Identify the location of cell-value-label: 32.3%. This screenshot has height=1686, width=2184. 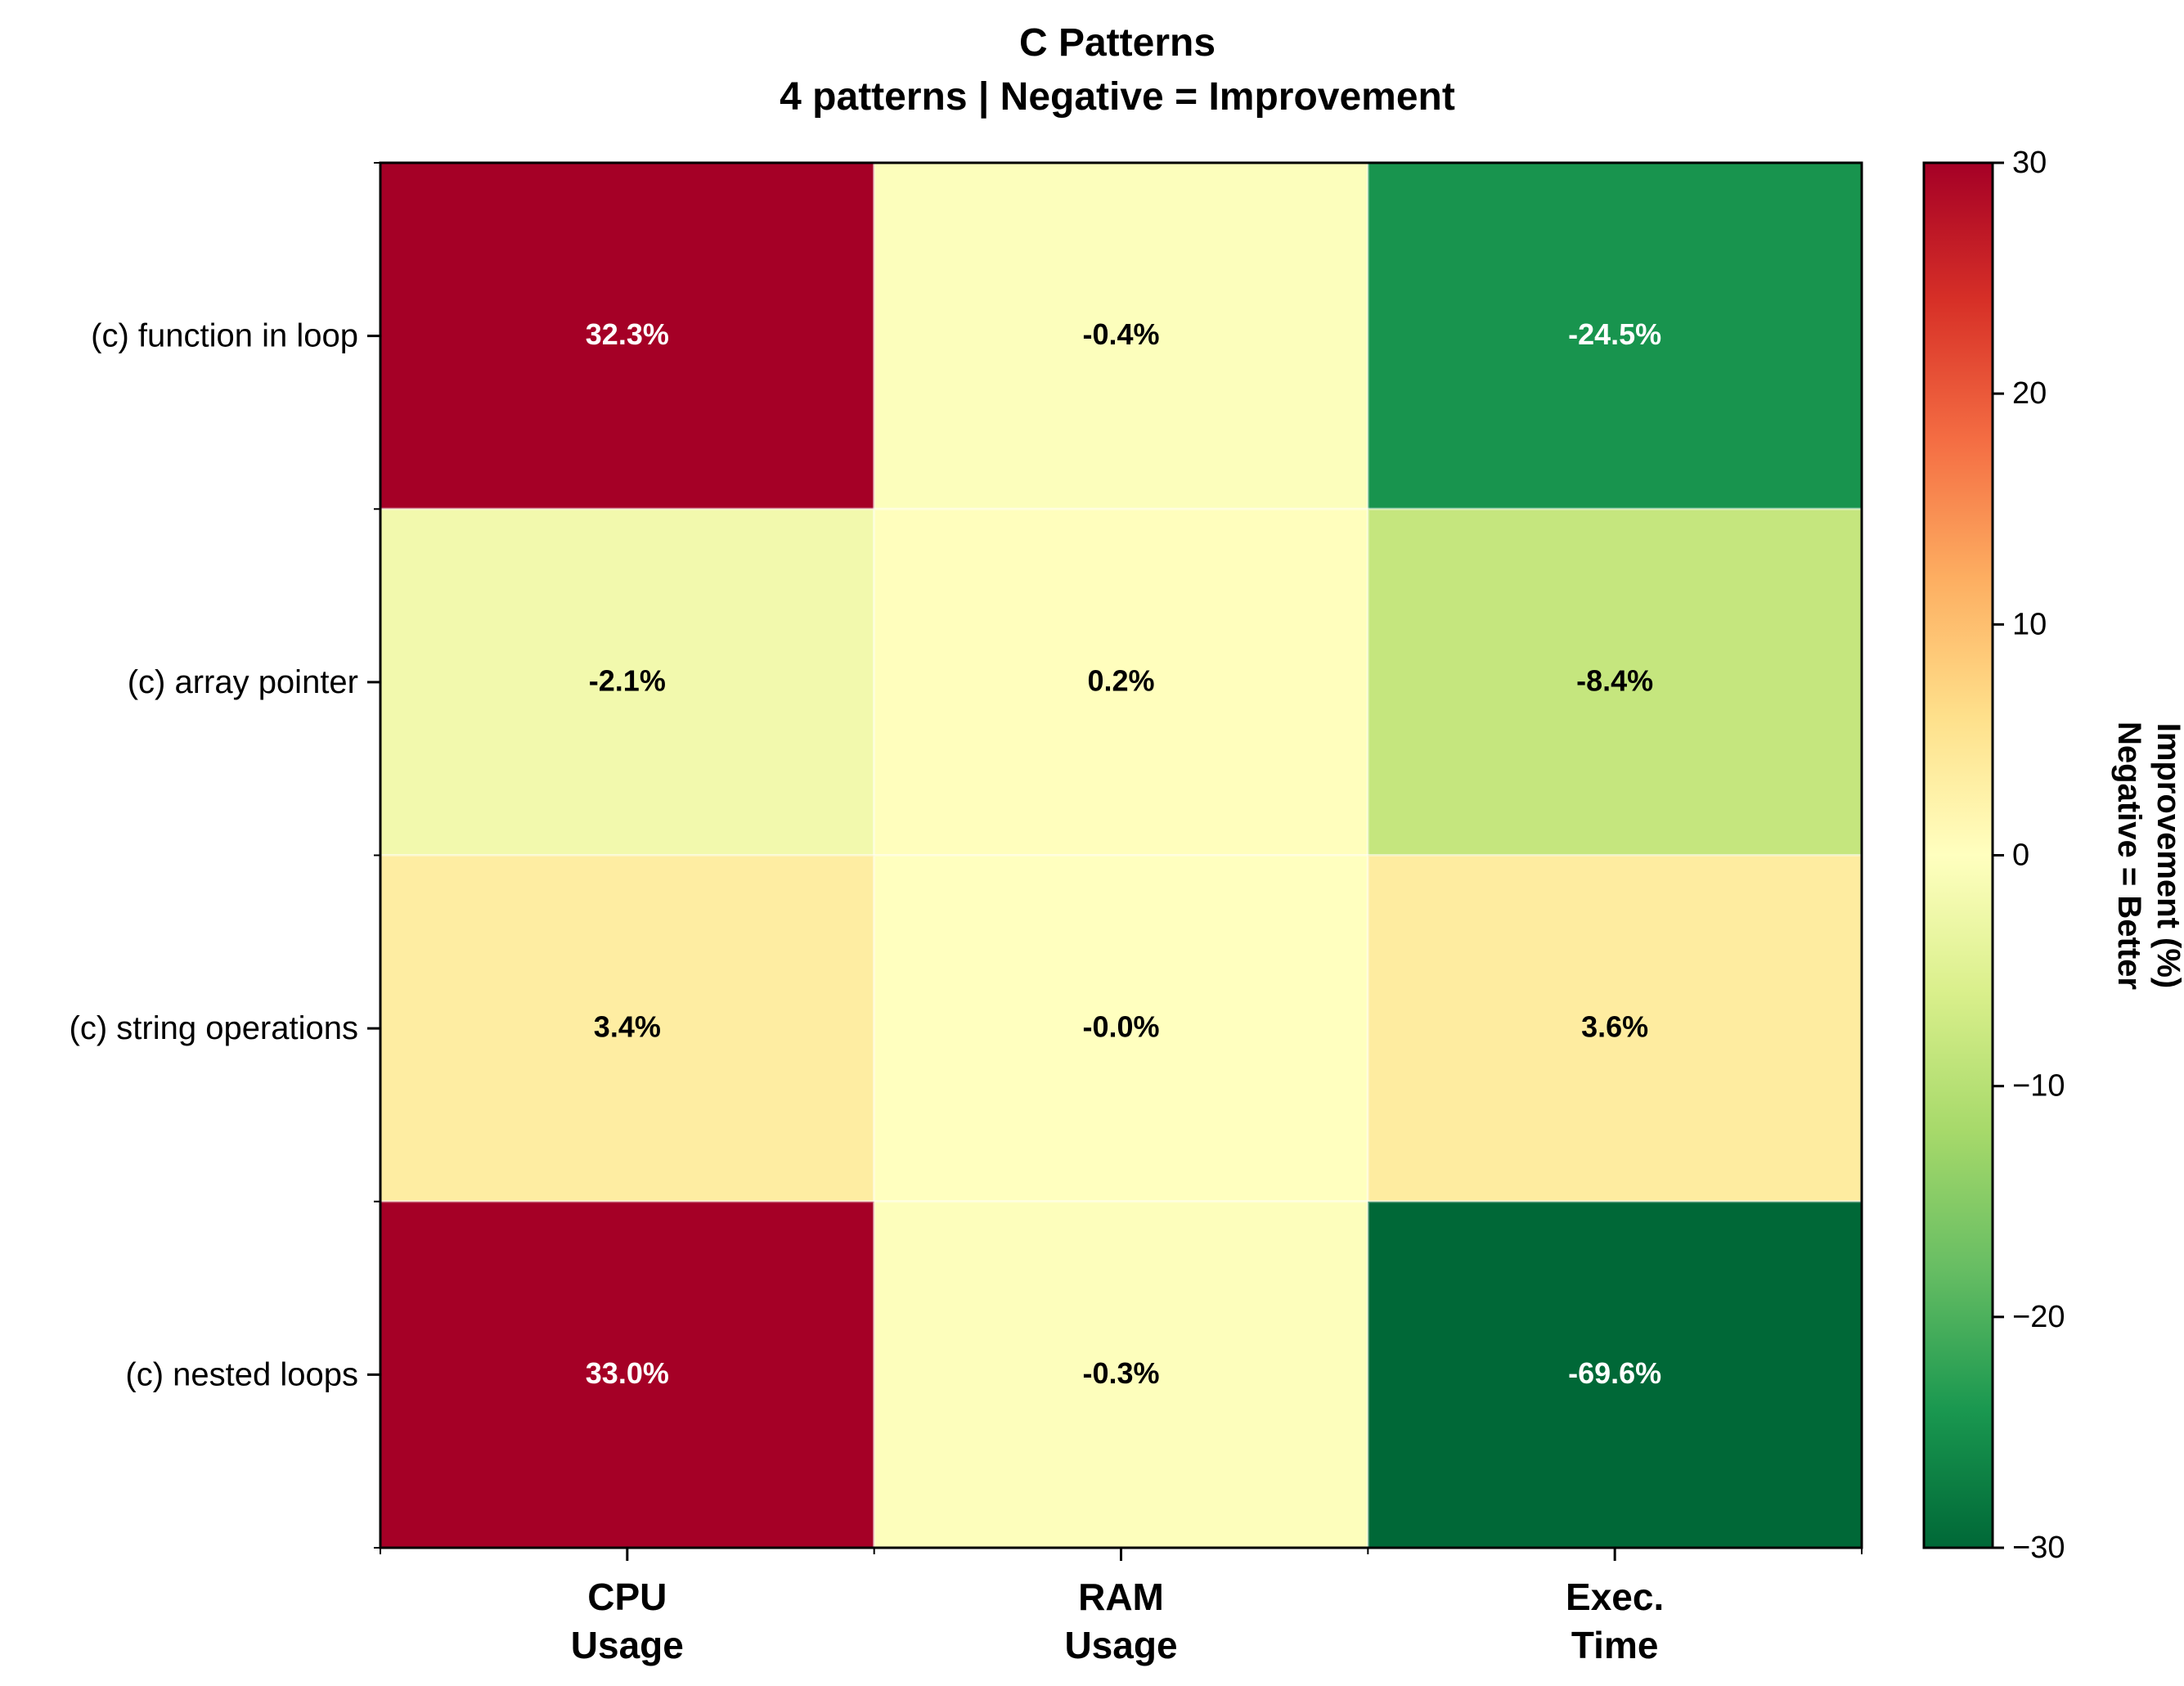
(628, 334).